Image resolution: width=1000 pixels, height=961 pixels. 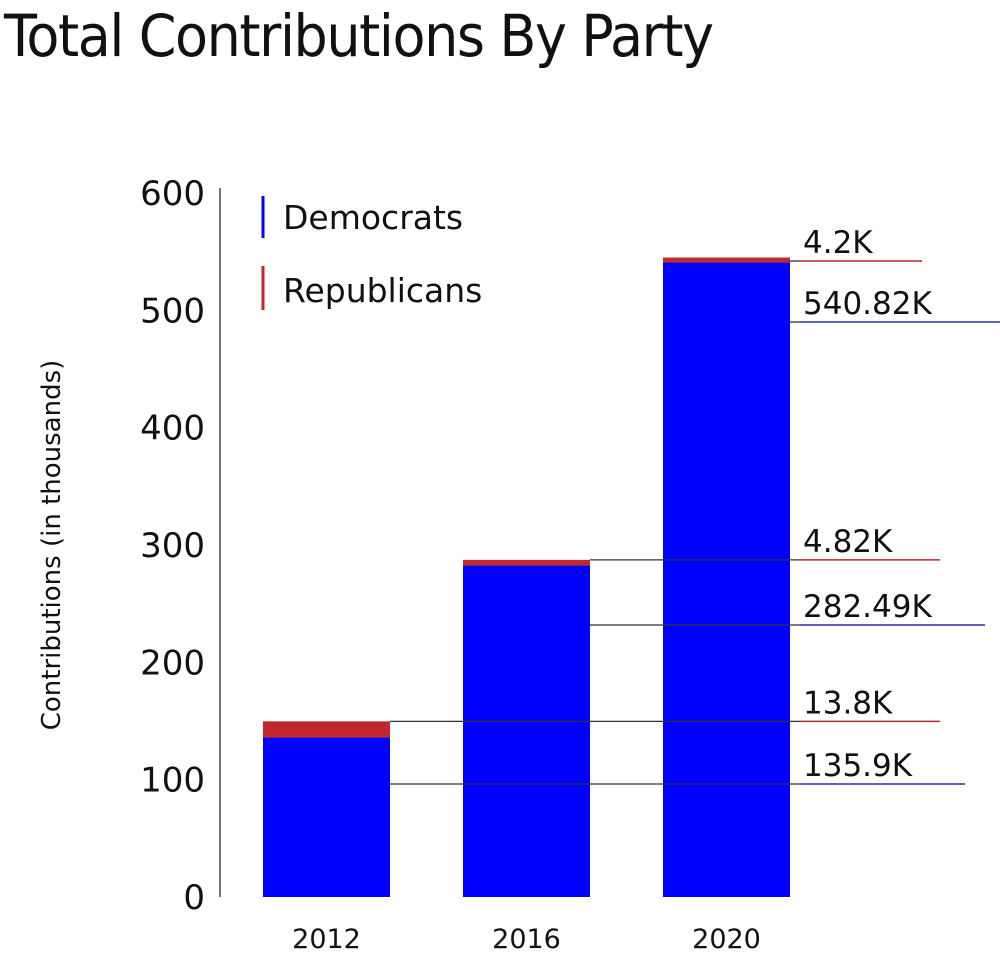 What do you see at coordinates (726, 260) in the screenshot?
I see `bar-republicans-2020` at bounding box center [726, 260].